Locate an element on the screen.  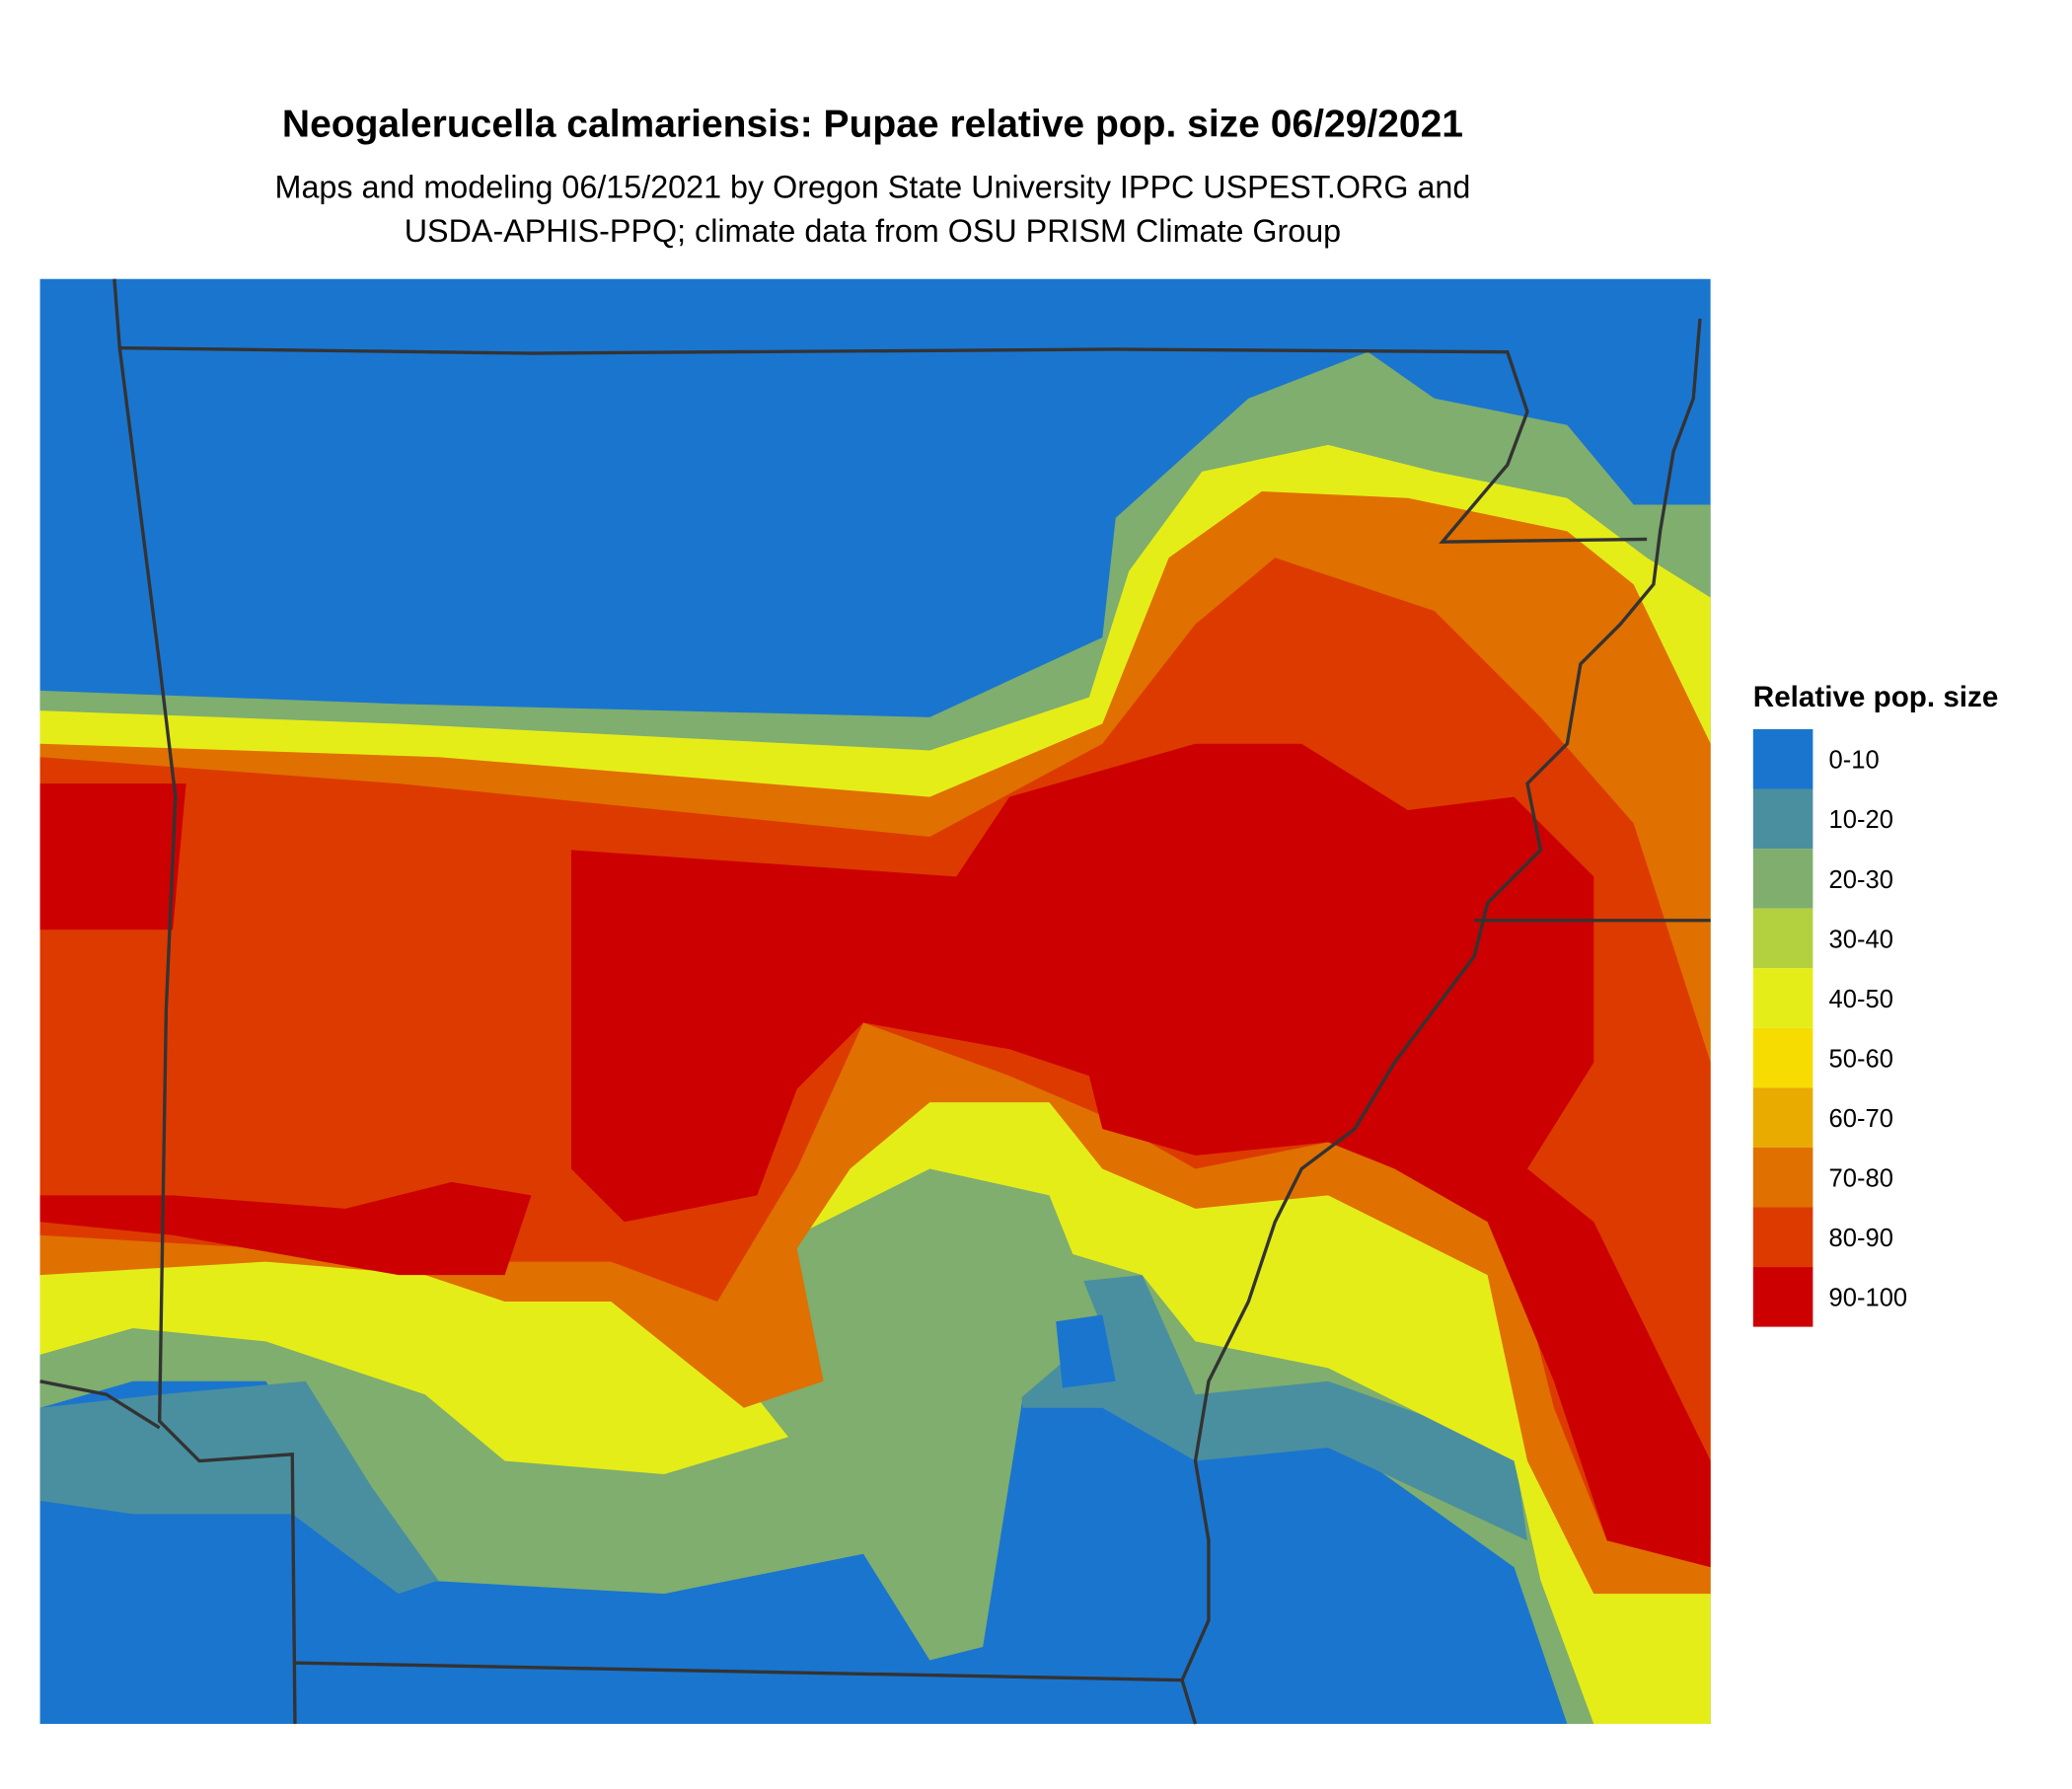
legend-label: 80-90 is located at coordinates (1861, 1238).